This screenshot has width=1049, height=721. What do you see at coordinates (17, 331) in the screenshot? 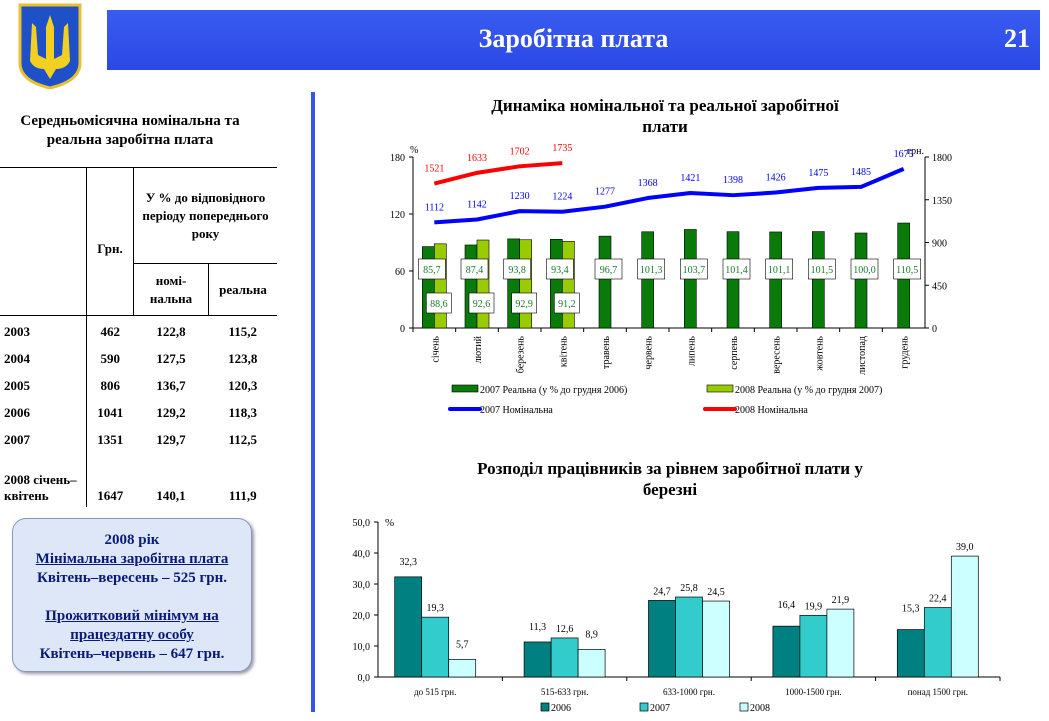
I see `cell-year: 2003` at bounding box center [17, 331].